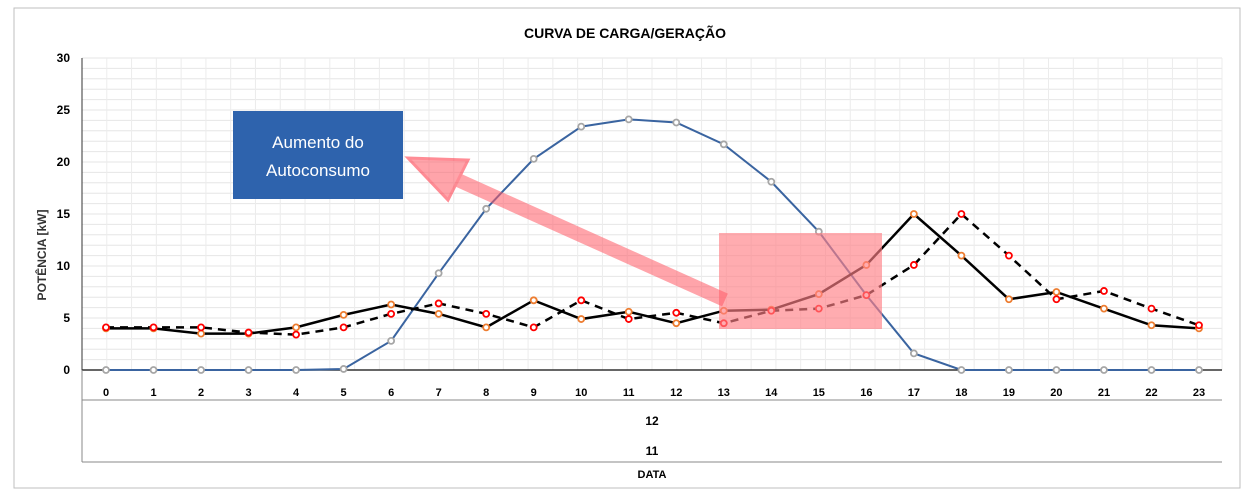 Image resolution: width=1250 pixels, height=498 pixels. What do you see at coordinates (318, 155) in the screenshot?
I see `annotation-box` at bounding box center [318, 155].